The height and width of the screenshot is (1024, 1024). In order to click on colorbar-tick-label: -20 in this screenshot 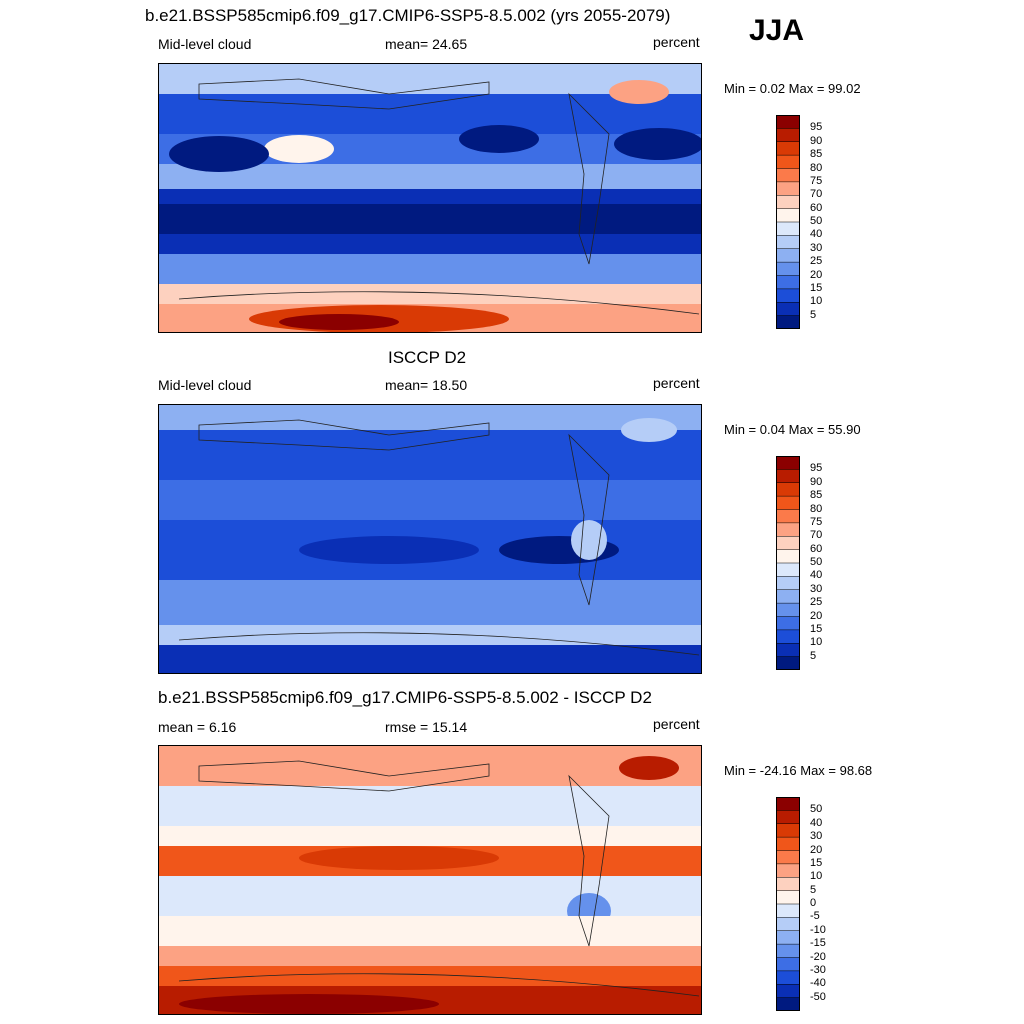, I will do `click(818, 956)`.